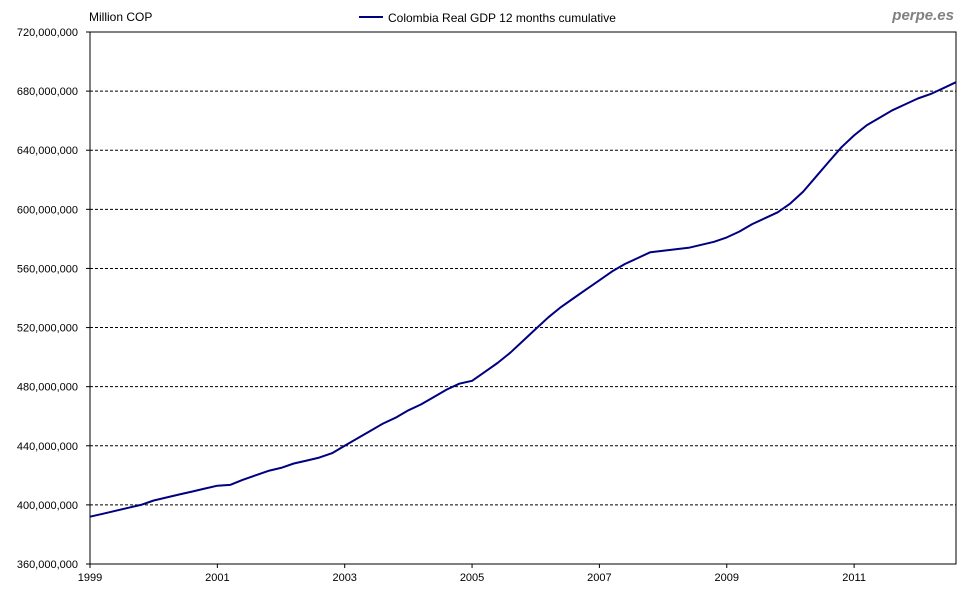  What do you see at coordinates (502, 18) in the screenshot?
I see `legend-label: Colombia Real GDP 12 months cumulative` at bounding box center [502, 18].